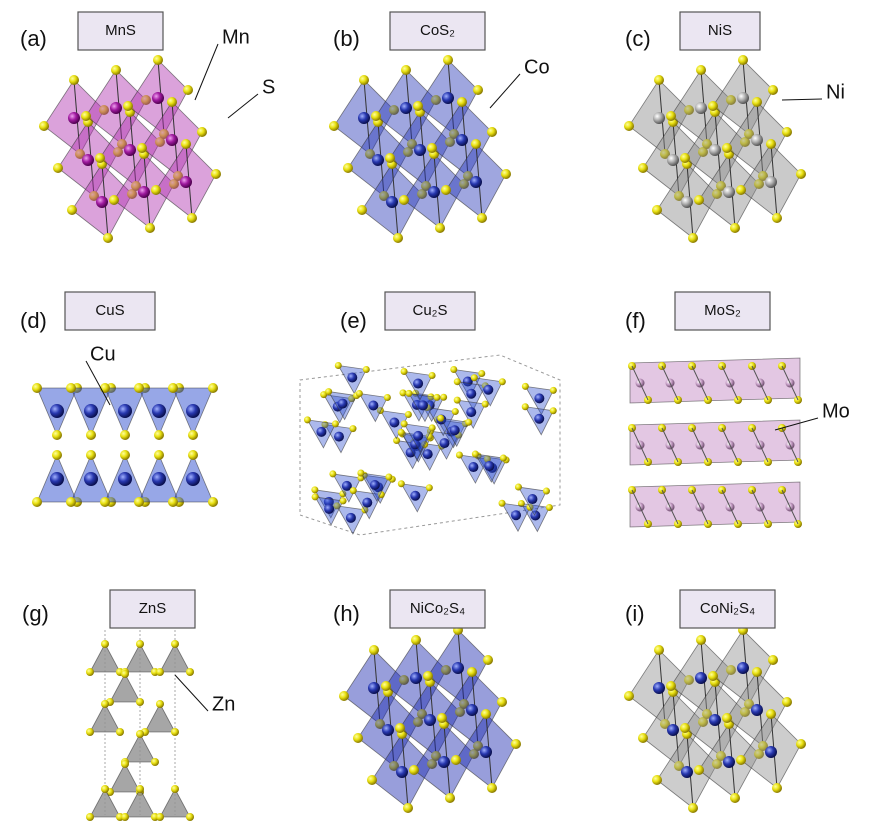 This screenshot has width=885, height=837. I want to click on leader-line, so click(796, 424).